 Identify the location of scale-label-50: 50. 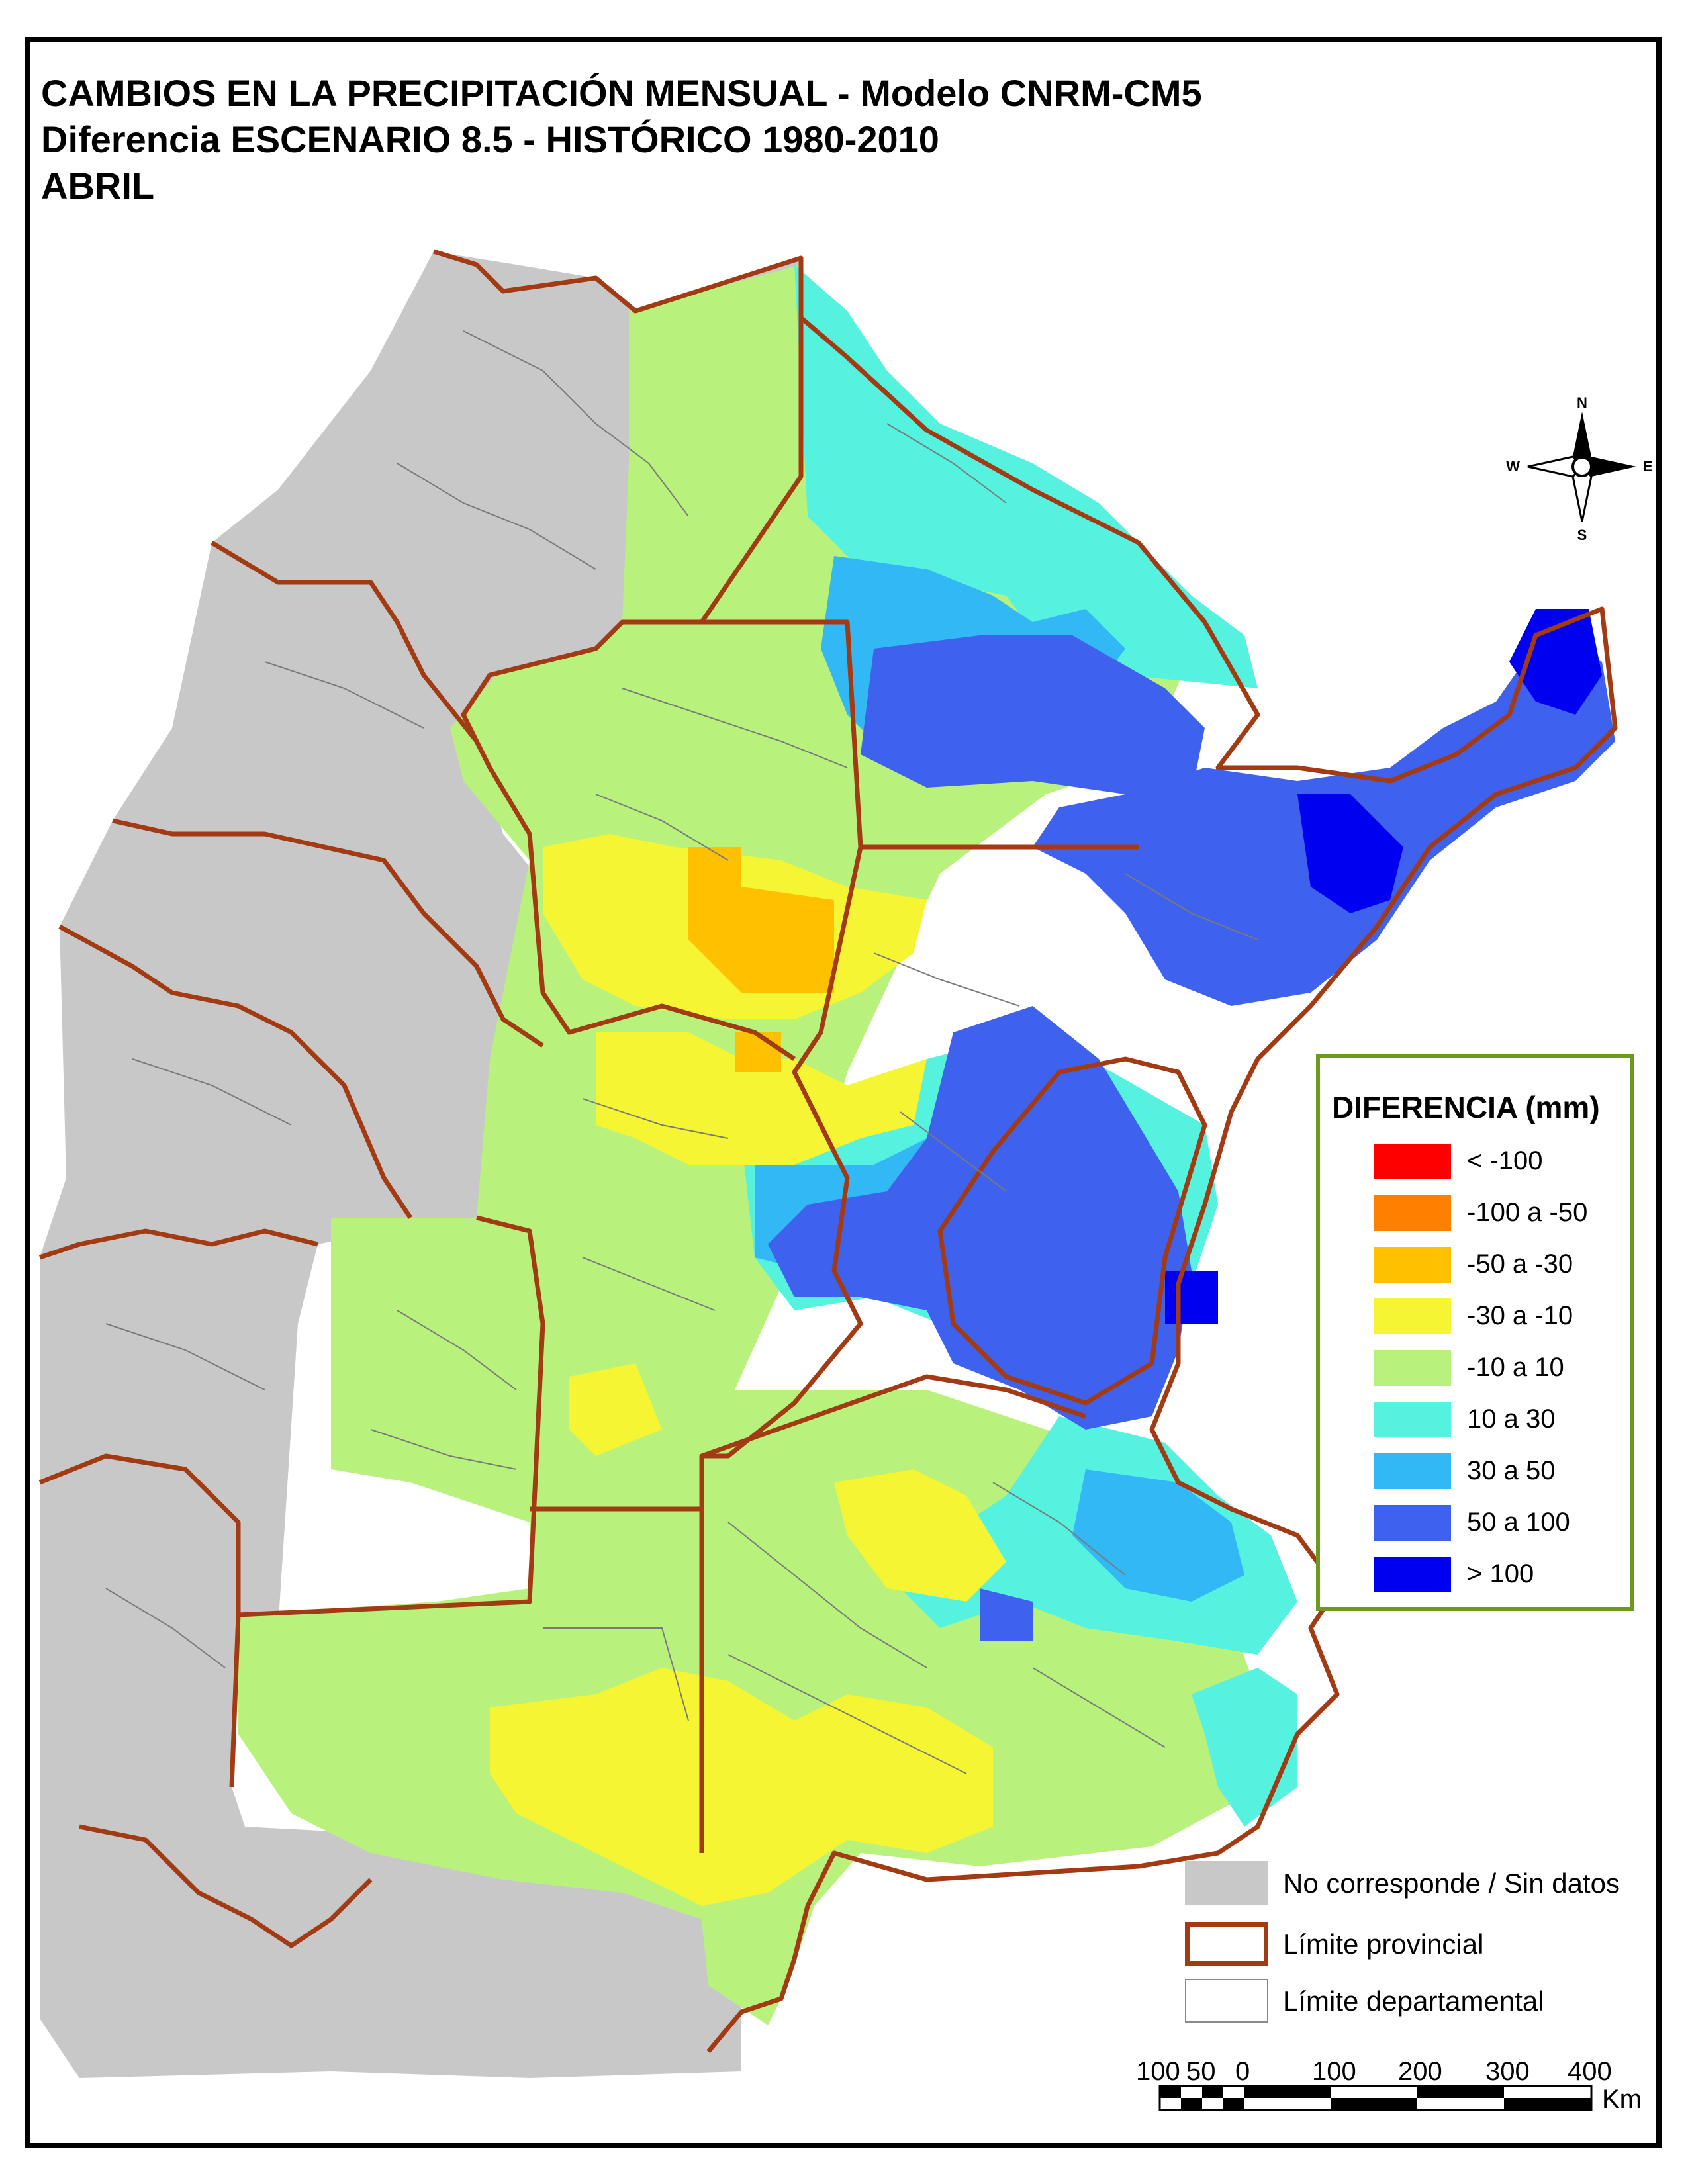
(1201, 2071).